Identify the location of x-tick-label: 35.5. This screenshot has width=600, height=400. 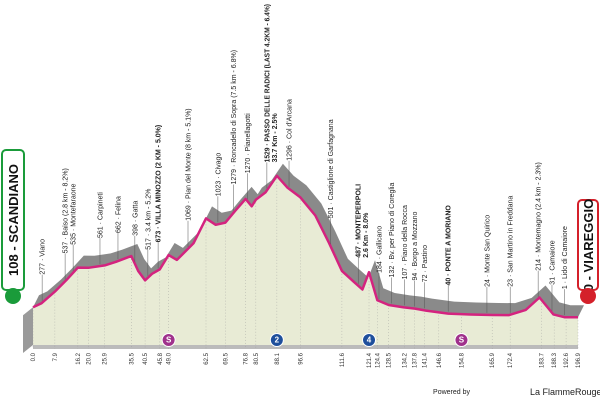
(132, 358).